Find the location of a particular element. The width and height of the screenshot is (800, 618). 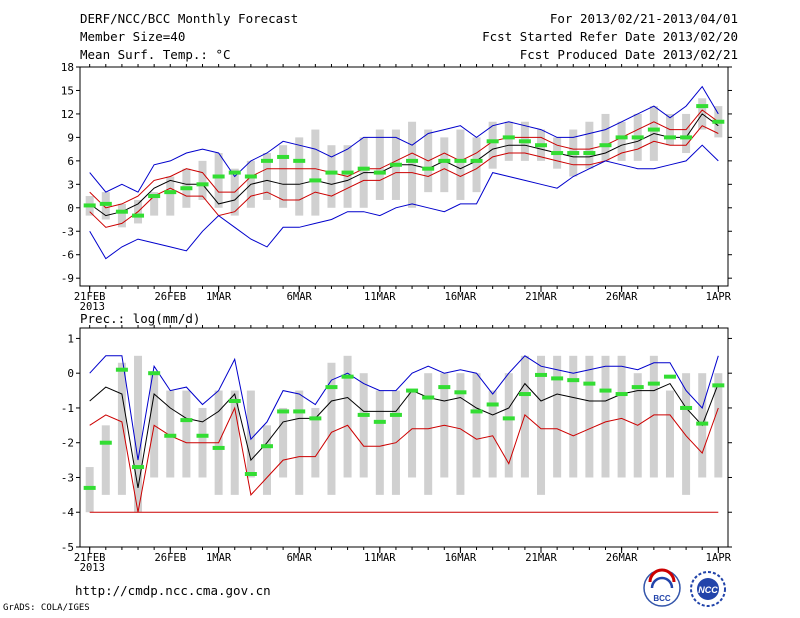

y-tick-label: 9 is located at coordinates (70, 137).